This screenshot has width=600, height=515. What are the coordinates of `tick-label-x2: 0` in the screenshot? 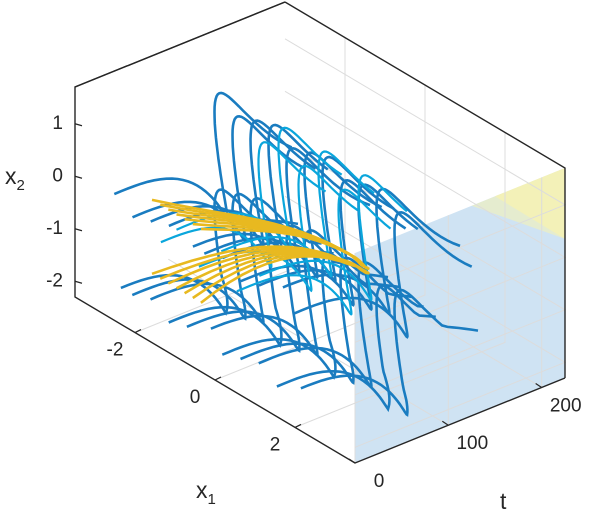 It's located at (57, 175).